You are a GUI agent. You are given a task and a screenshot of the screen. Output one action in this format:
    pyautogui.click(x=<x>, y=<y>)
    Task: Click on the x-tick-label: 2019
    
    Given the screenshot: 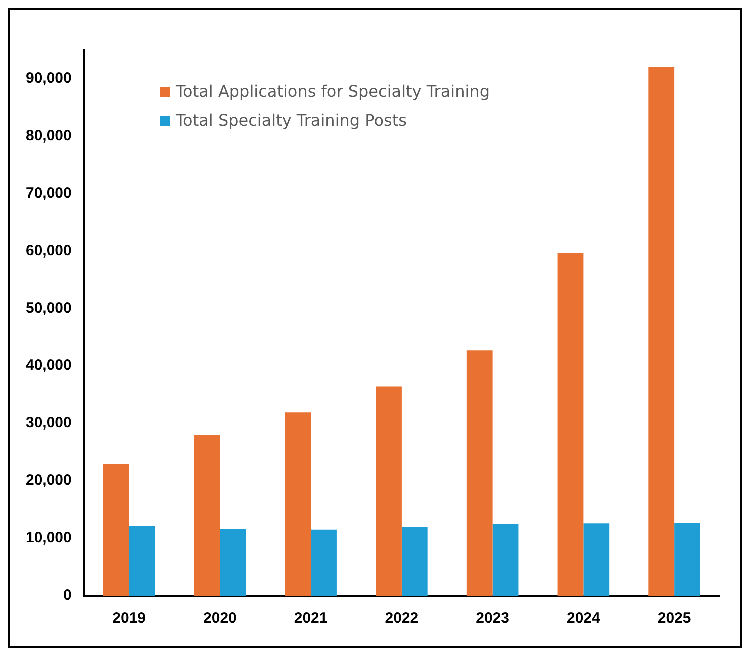 What is the action you would take?
    pyautogui.click(x=129, y=619)
    